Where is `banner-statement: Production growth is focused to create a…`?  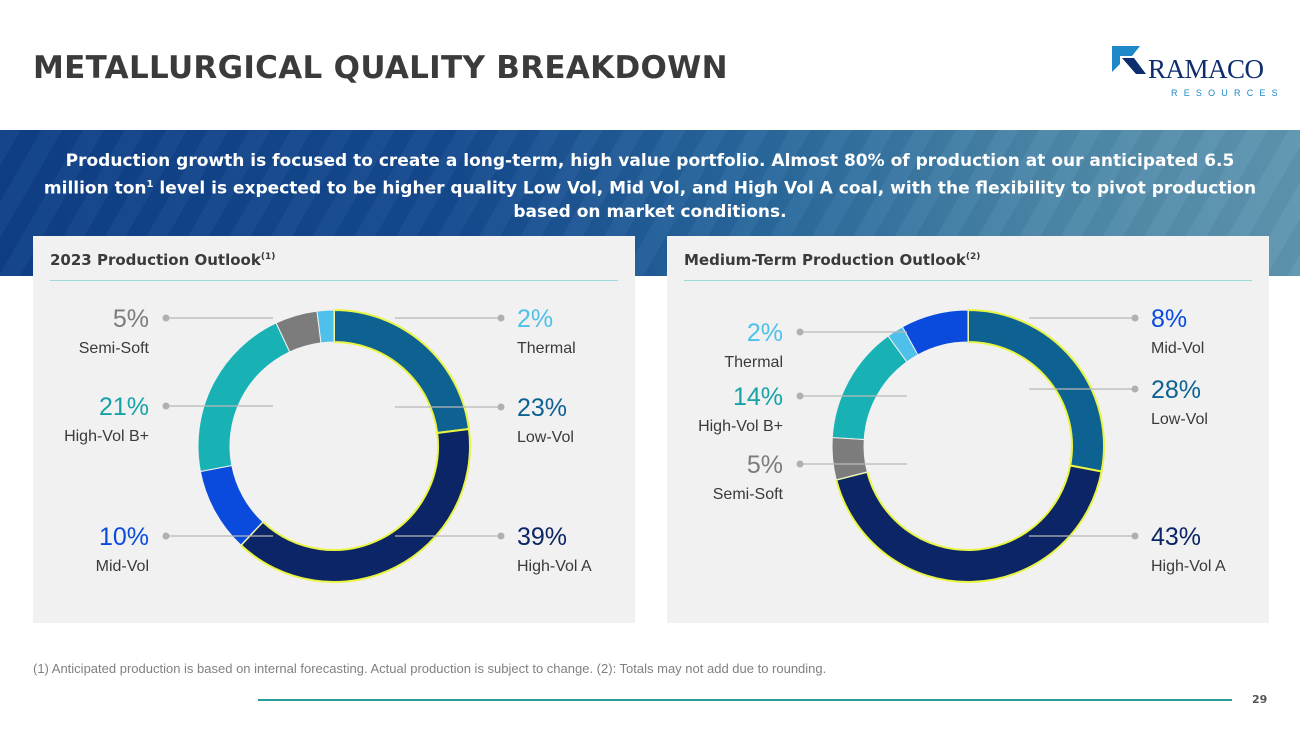 banner-statement: Production growth is focused to create a… is located at coordinates (650, 186).